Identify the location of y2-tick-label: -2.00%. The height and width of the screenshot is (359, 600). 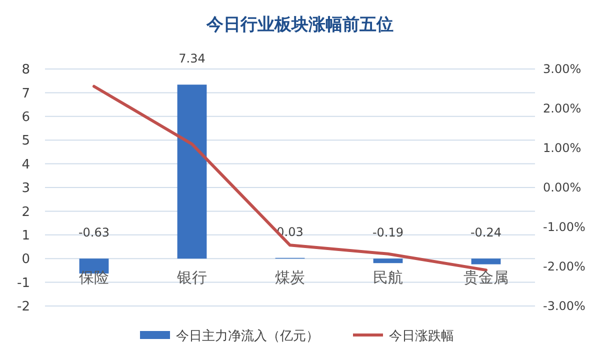
(564, 267).